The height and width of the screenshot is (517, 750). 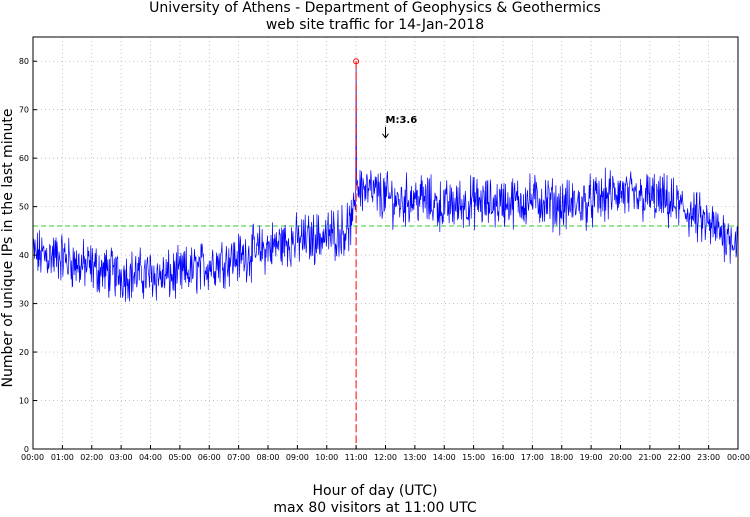 I want to click on y-tick-label: 10, so click(x=24, y=401).